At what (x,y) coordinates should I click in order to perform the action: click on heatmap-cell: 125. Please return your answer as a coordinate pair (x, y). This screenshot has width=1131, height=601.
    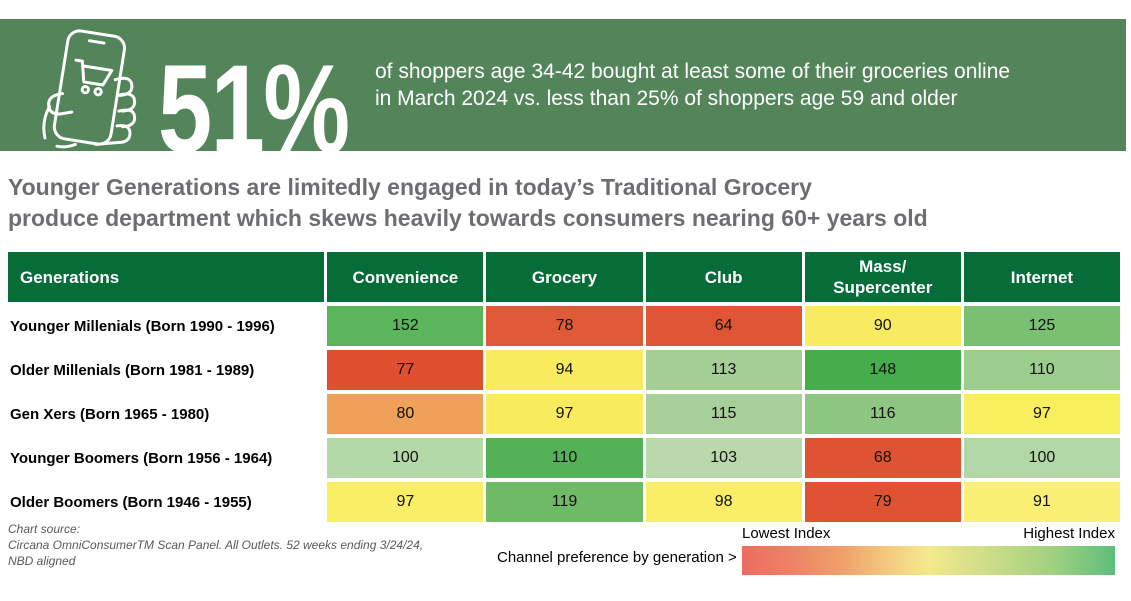
    Looking at the image, I should click on (1041, 326).